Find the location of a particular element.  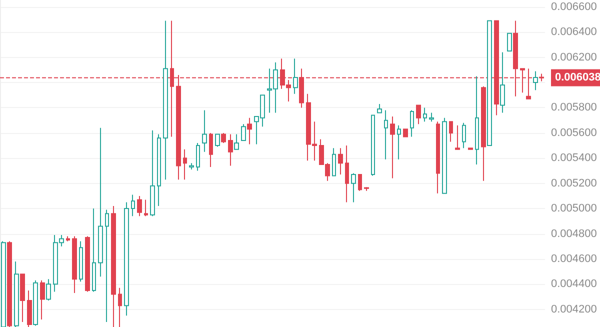

y-tick-label: 0.006200 is located at coordinates (574, 57).